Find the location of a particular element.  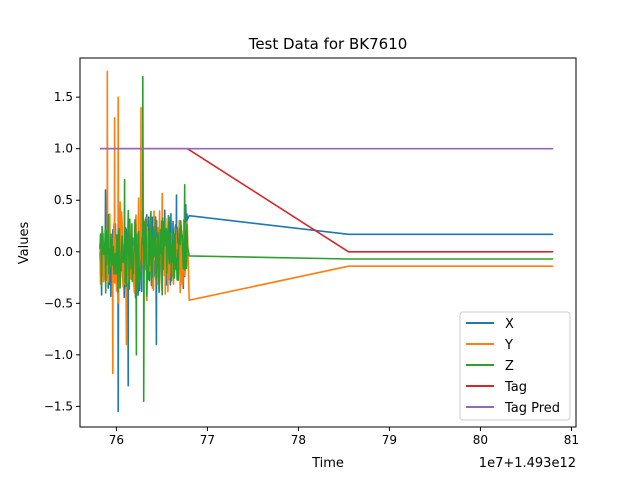

chart-title: Test Data for BK7610 is located at coordinates (328, 44).